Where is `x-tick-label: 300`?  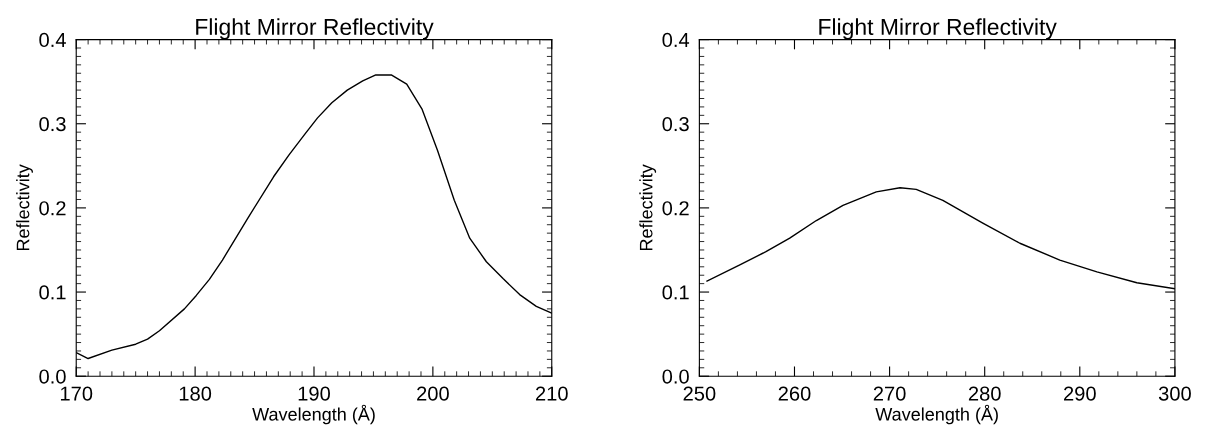
x-tick-label: 300 is located at coordinates (1174, 393).